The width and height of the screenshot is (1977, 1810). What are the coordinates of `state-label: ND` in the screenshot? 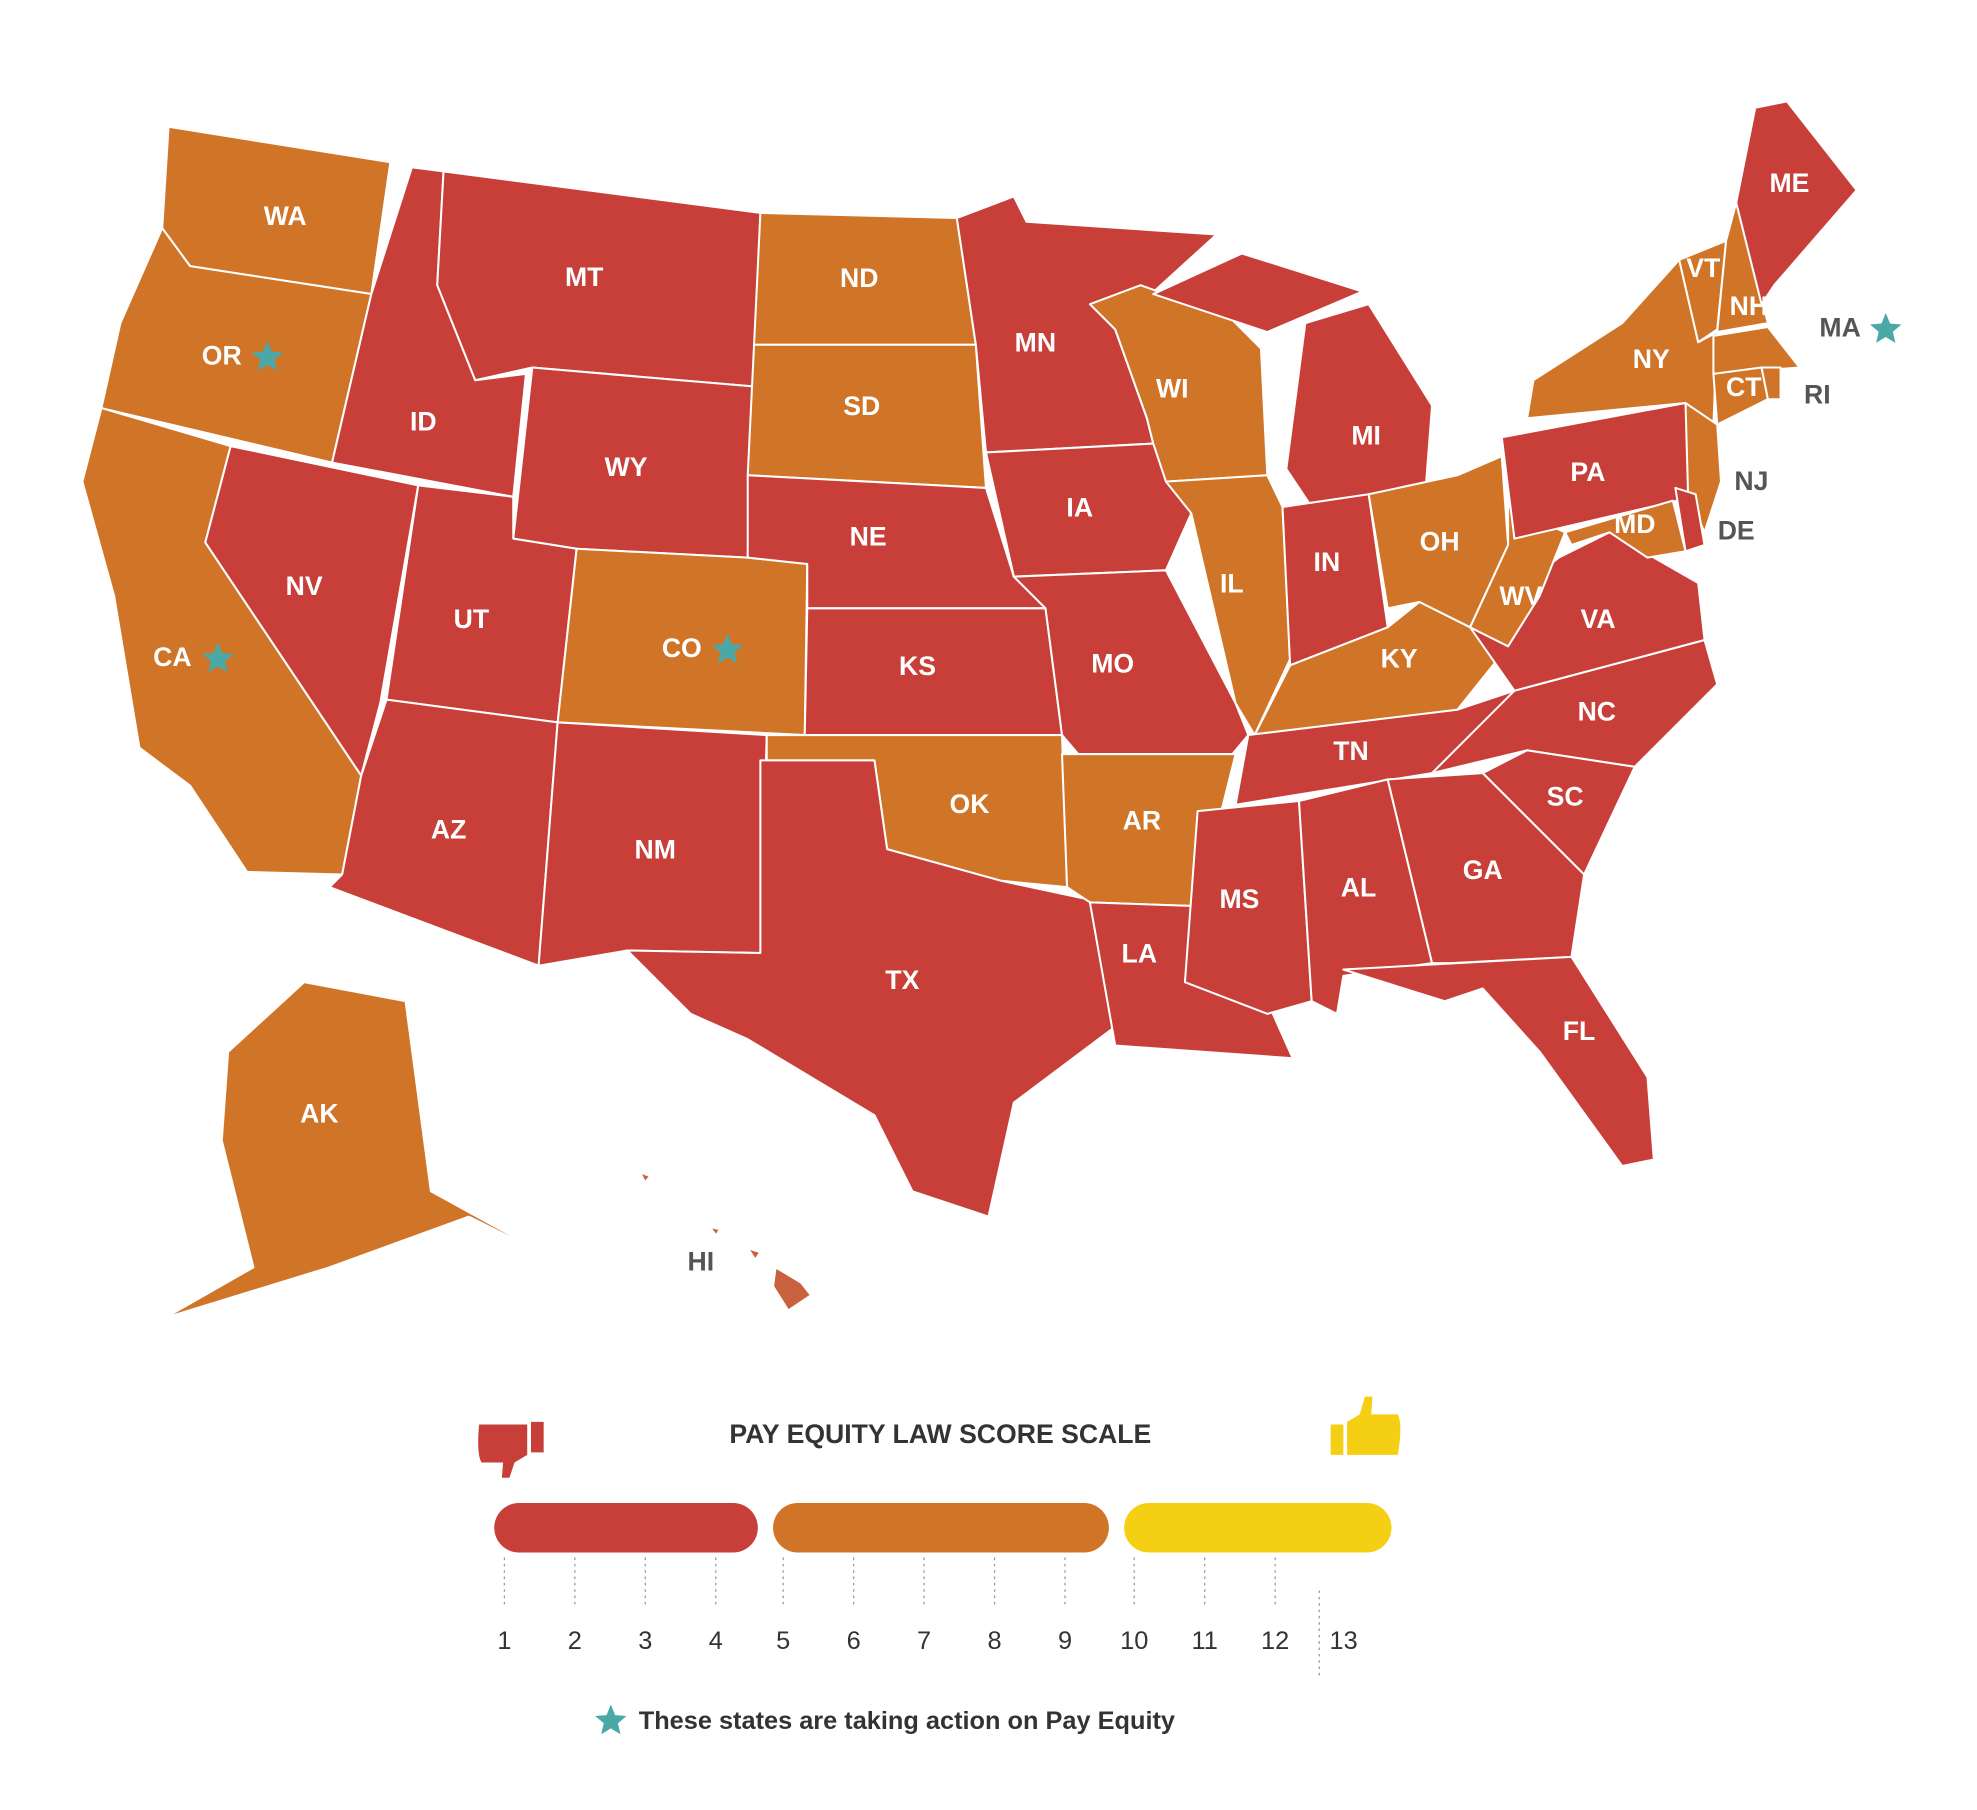 It's located at (859, 278).